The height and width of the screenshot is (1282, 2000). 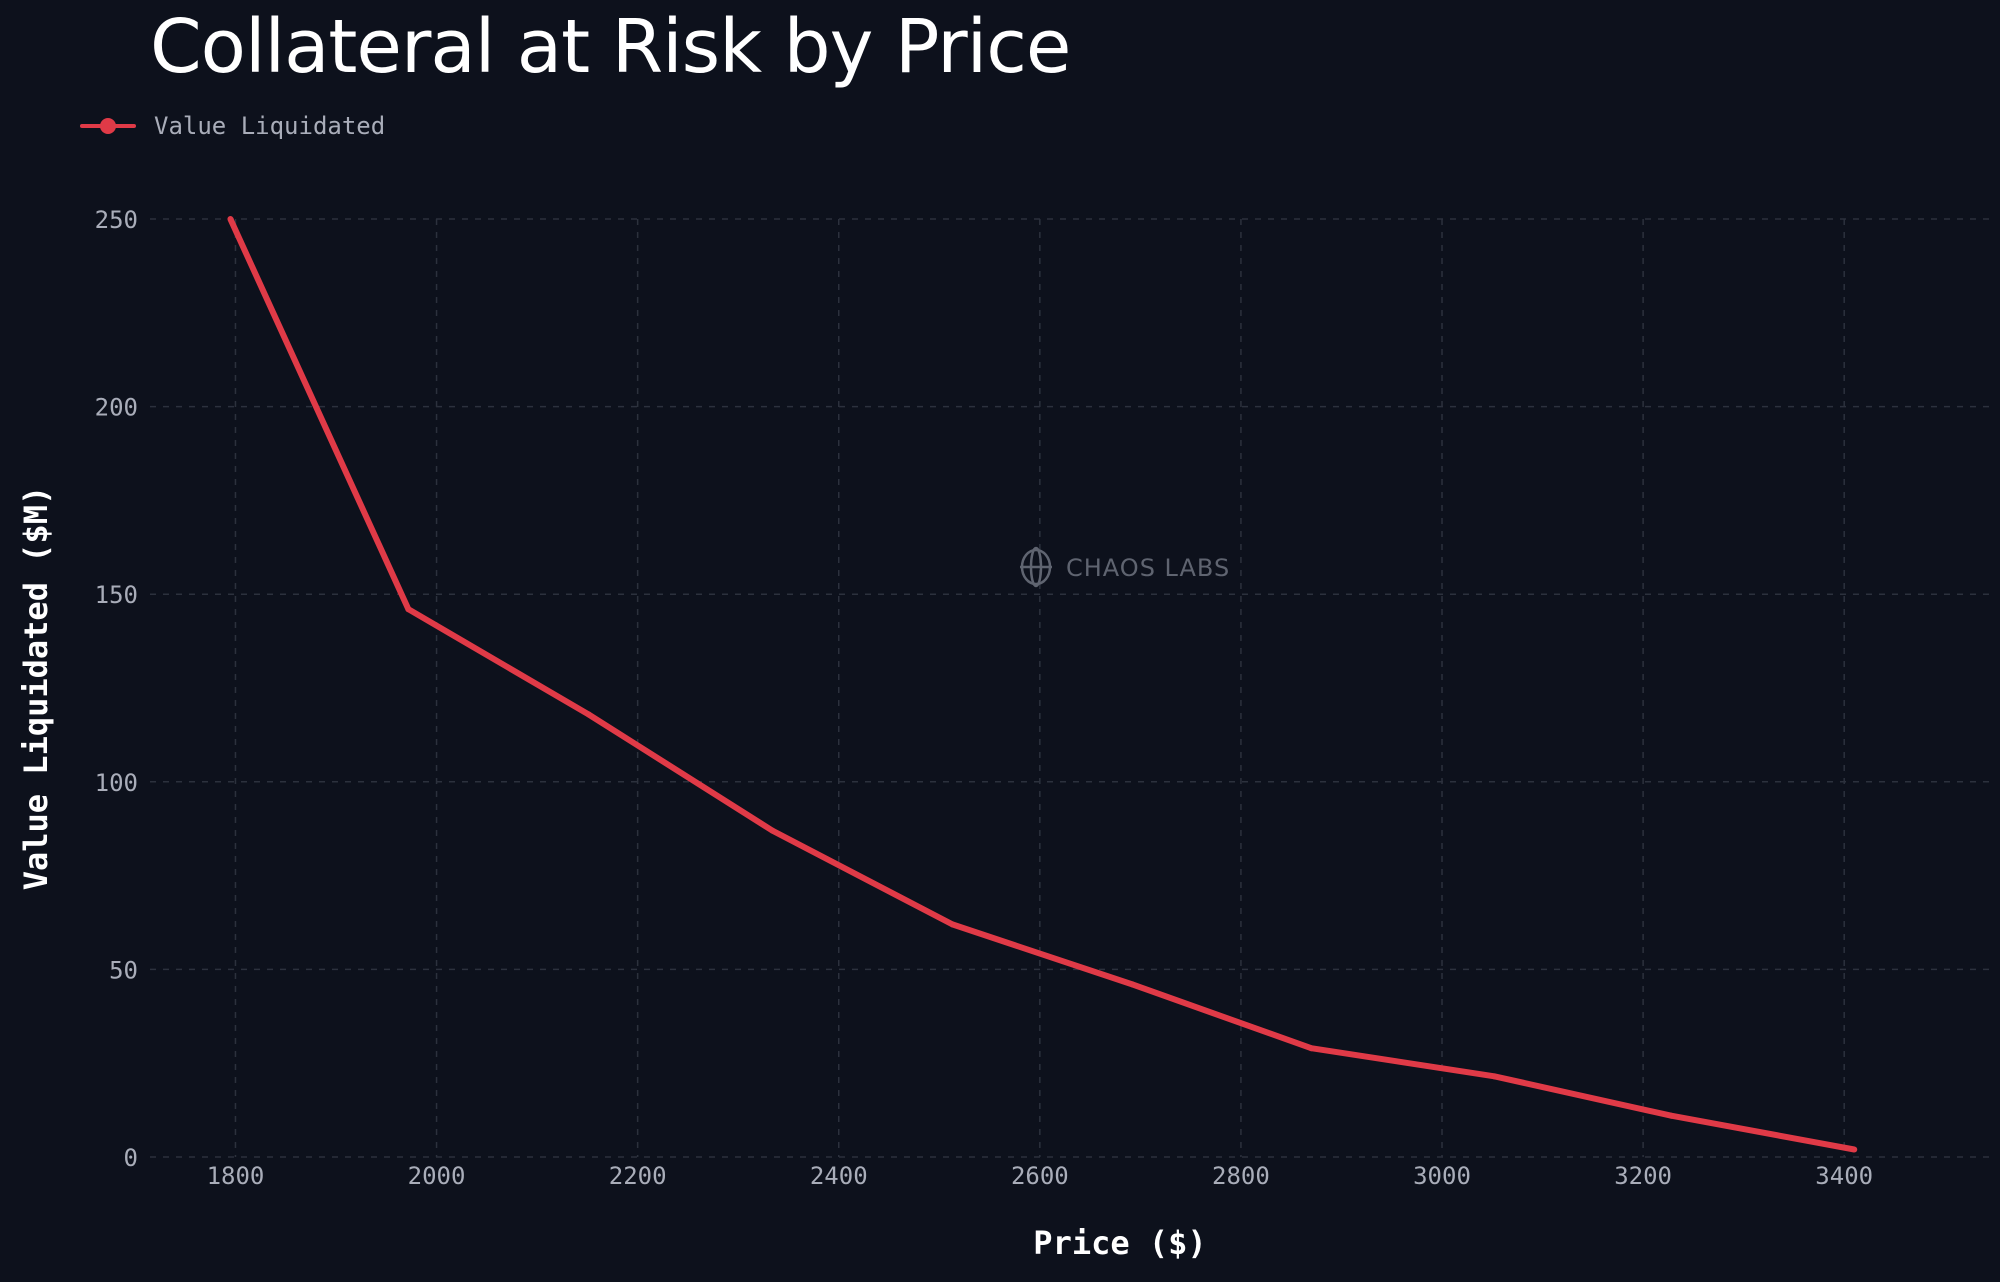 What do you see at coordinates (236, 1176) in the screenshot?
I see `x-tick-label: 1800` at bounding box center [236, 1176].